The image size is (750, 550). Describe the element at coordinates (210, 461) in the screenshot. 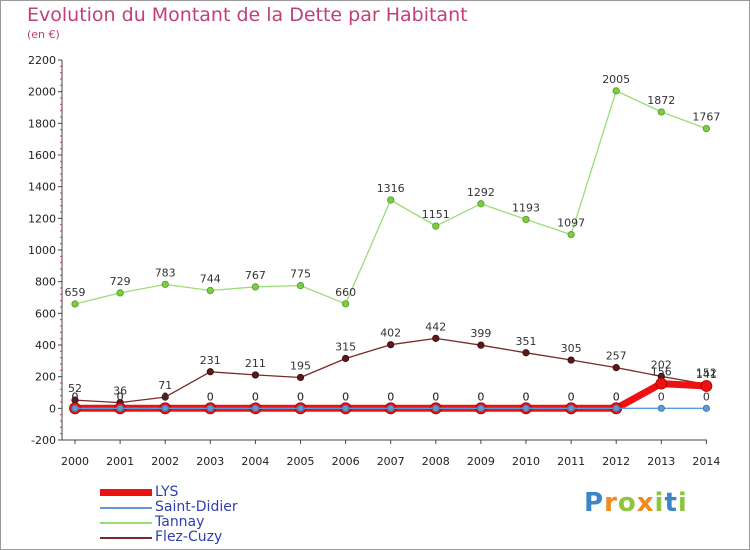

I see `x-tick-label: 2003` at that location.